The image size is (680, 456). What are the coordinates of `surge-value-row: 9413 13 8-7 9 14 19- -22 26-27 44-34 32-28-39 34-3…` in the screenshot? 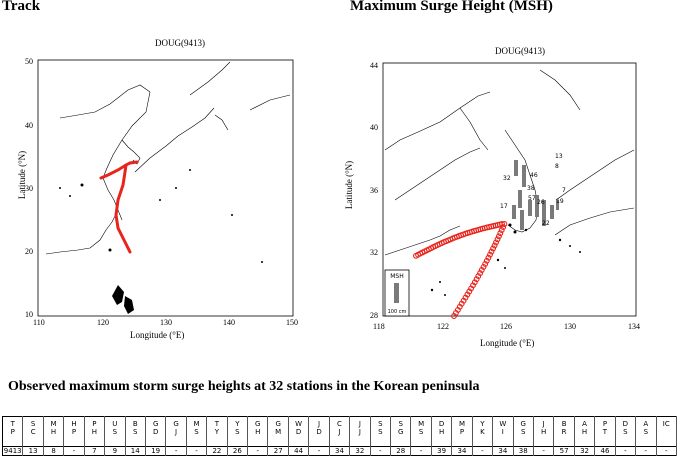 It's located at (339, 451).